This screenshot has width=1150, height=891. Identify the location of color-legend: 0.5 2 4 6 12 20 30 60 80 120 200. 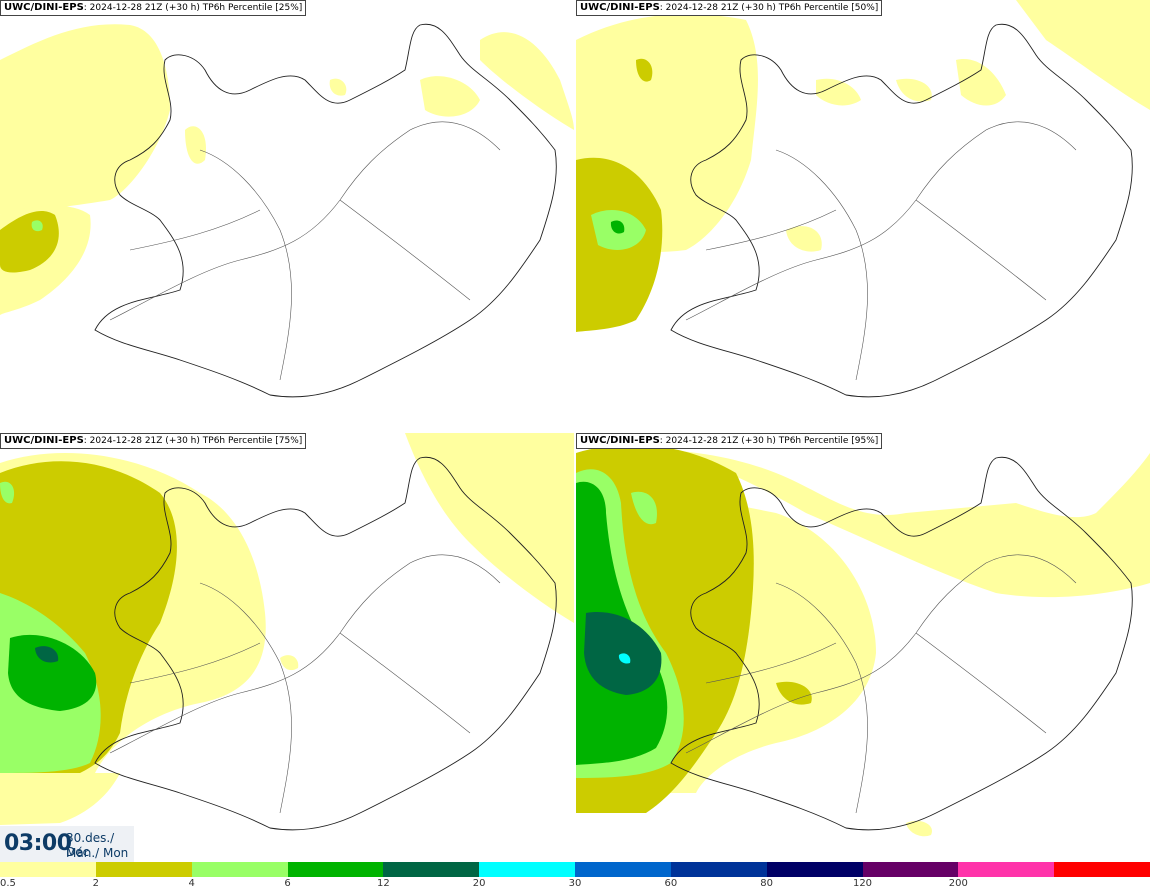
(575, 876).